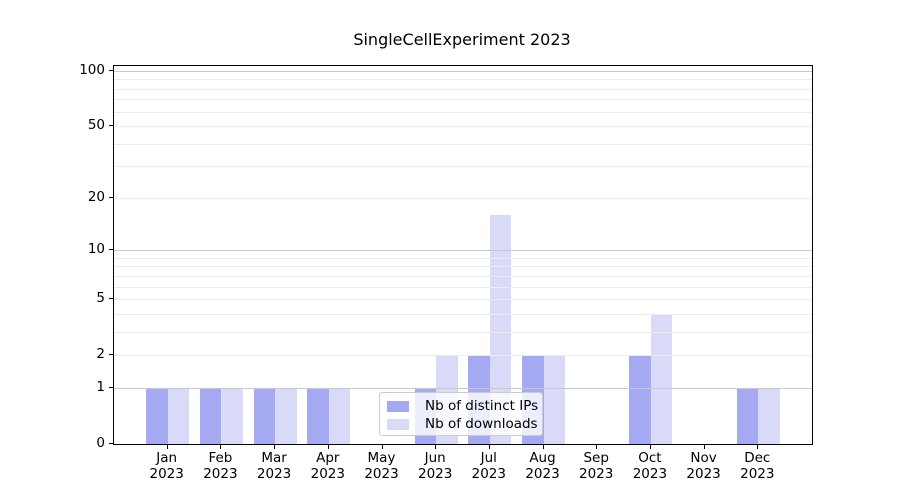  I want to click on bar-downloads-apr, so click(339, 415).